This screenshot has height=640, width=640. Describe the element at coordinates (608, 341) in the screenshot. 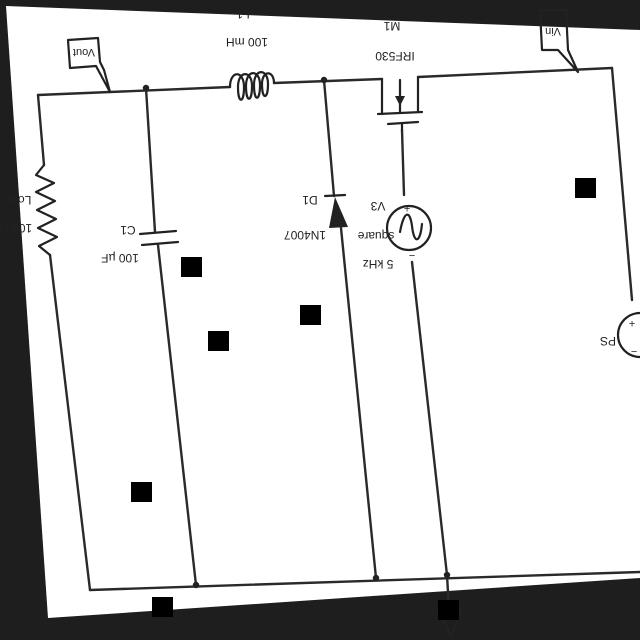

I see `ps-ref-label: PS` at that location.